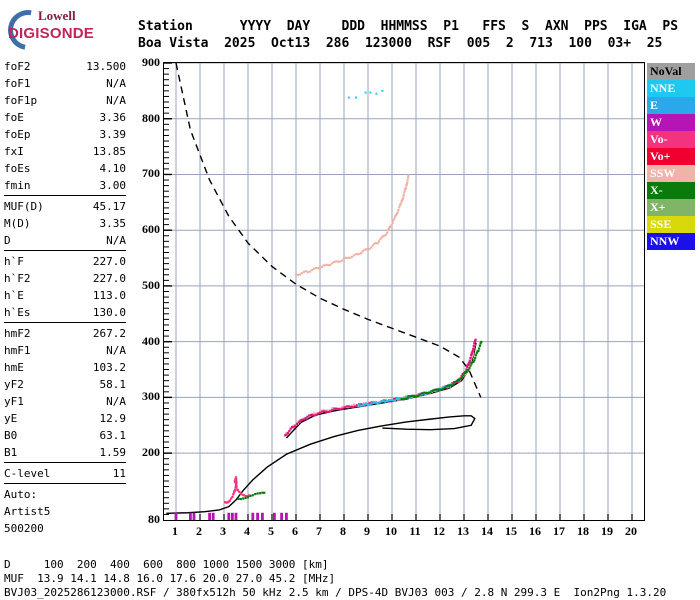  I want to click on legend-item-noval: NoVal, so click(671, 71).